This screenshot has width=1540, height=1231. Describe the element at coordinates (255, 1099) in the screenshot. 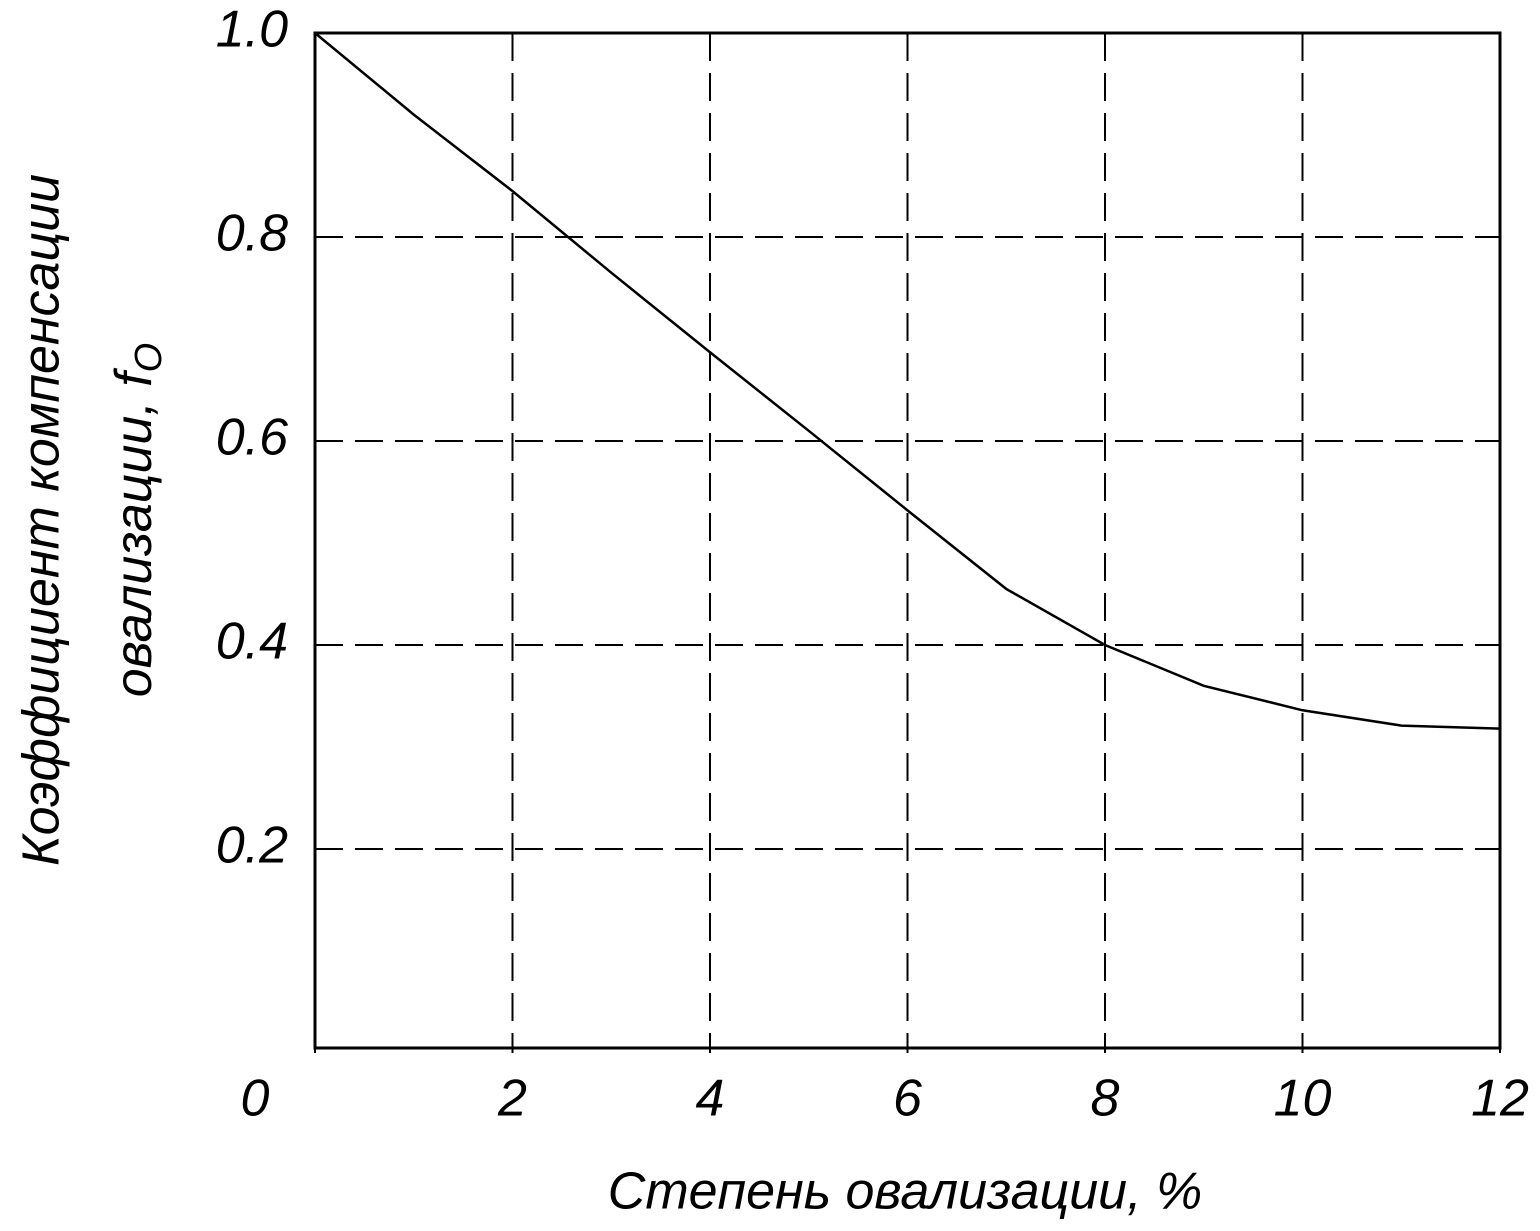

I see `x-tick-label: 0` at that location.